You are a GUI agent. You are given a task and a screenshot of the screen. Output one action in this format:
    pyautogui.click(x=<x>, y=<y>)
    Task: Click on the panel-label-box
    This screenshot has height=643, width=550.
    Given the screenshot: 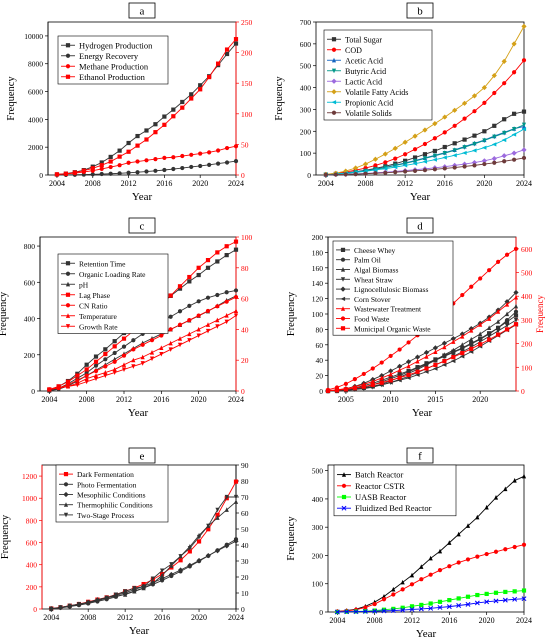 What is the action you would take?
    pyautogui.click(x=142, y=455)
    